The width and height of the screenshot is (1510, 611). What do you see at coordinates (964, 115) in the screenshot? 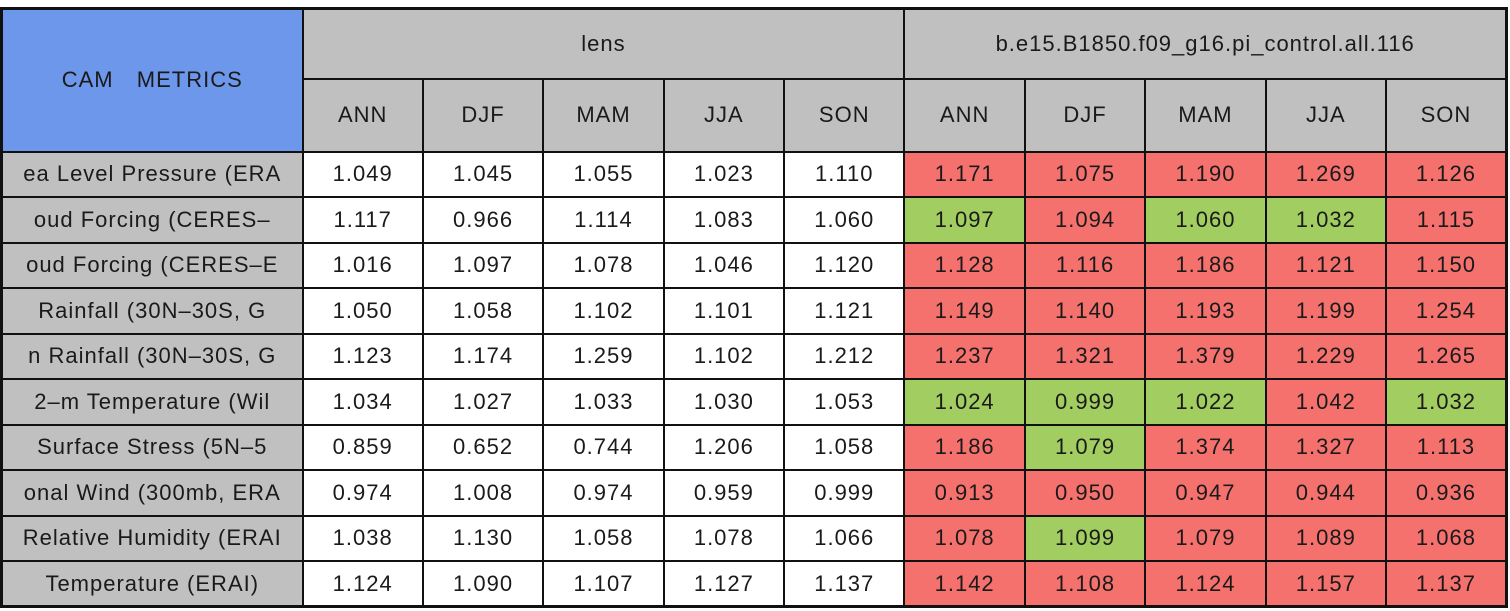
I see `season-header-control-ann: ANN` at bounding box center [964, 115].